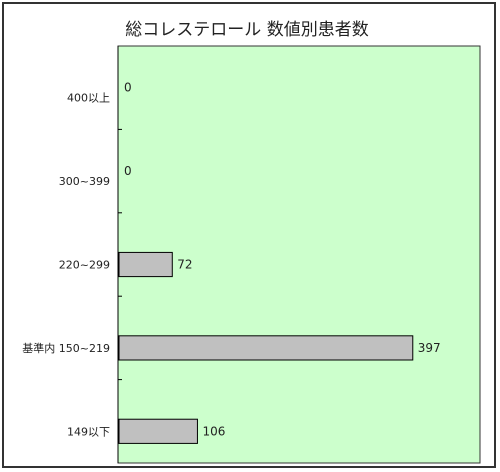  I want to click on data-label: 106, so click(213, 431).